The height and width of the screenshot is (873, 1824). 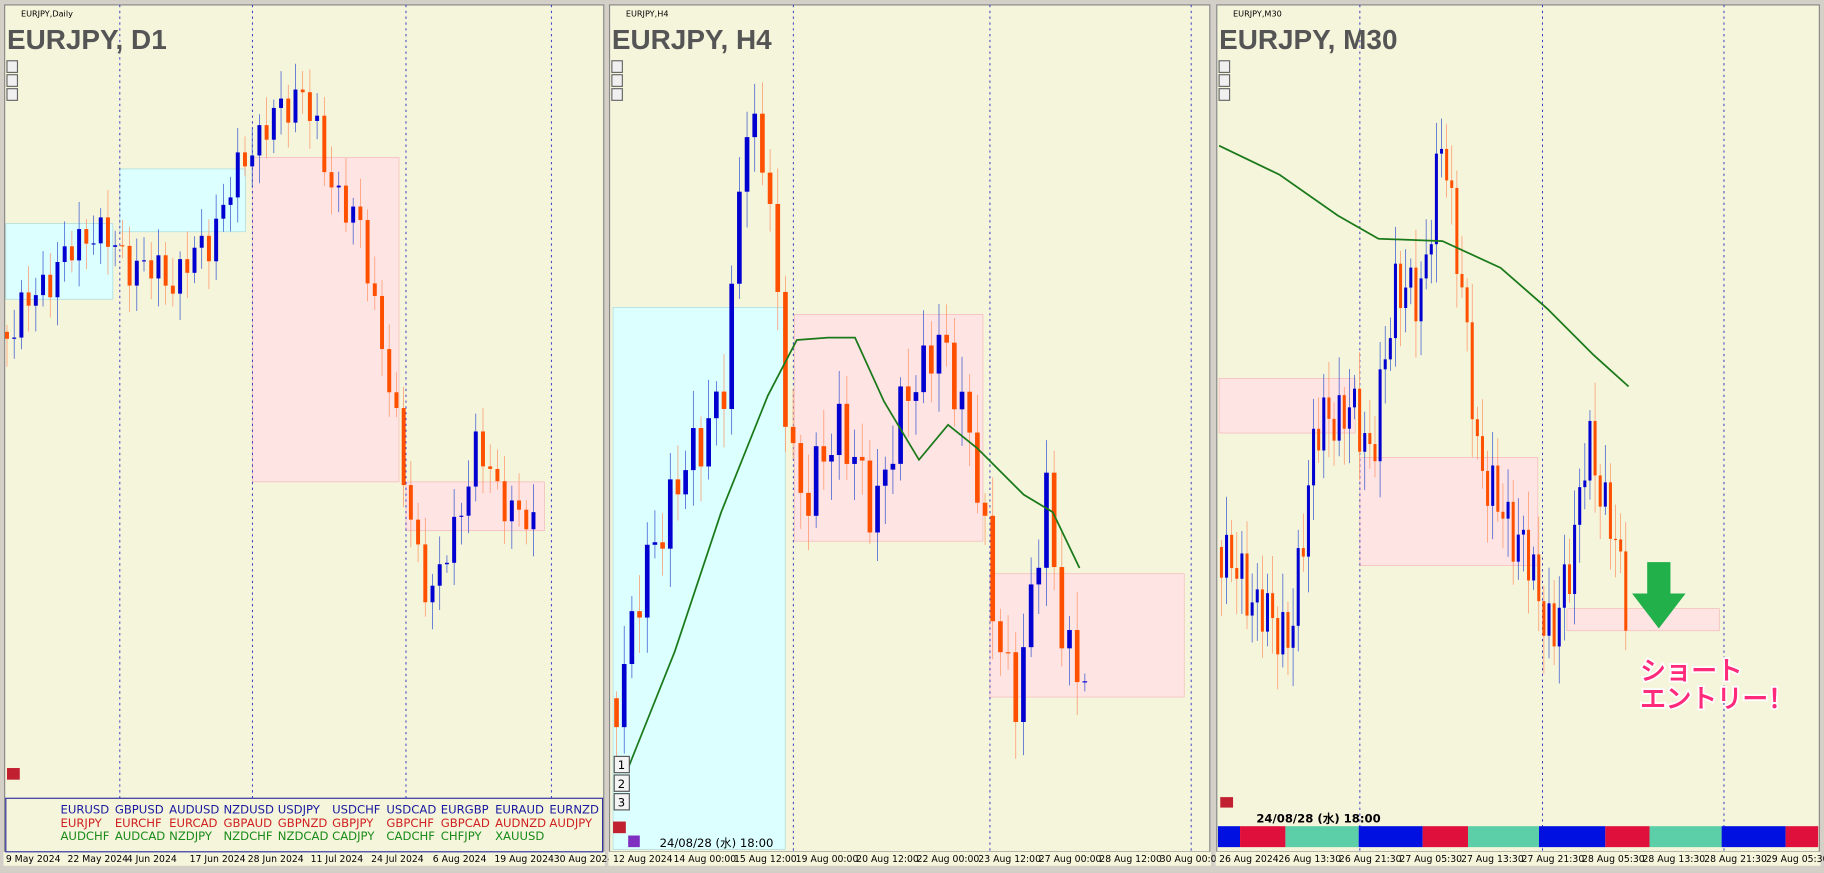 I want to click on button-label: 2, so click(x=621, y=784).